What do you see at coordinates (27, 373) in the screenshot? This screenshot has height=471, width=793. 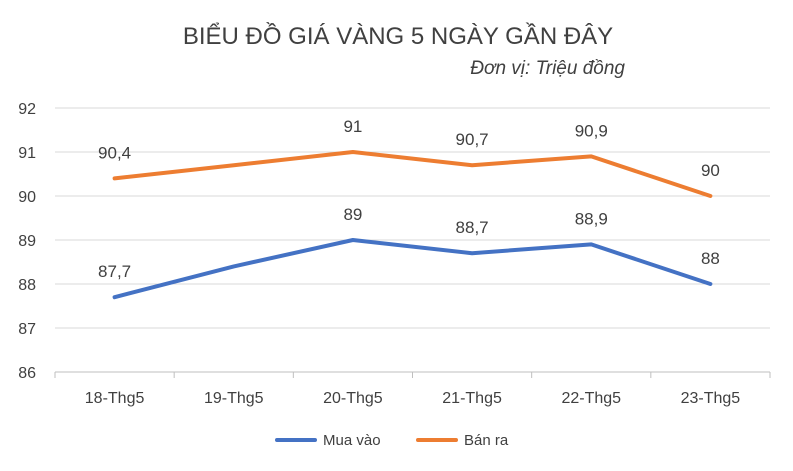 I see `y-tick-label: 86` at bounding box center [27, 373].